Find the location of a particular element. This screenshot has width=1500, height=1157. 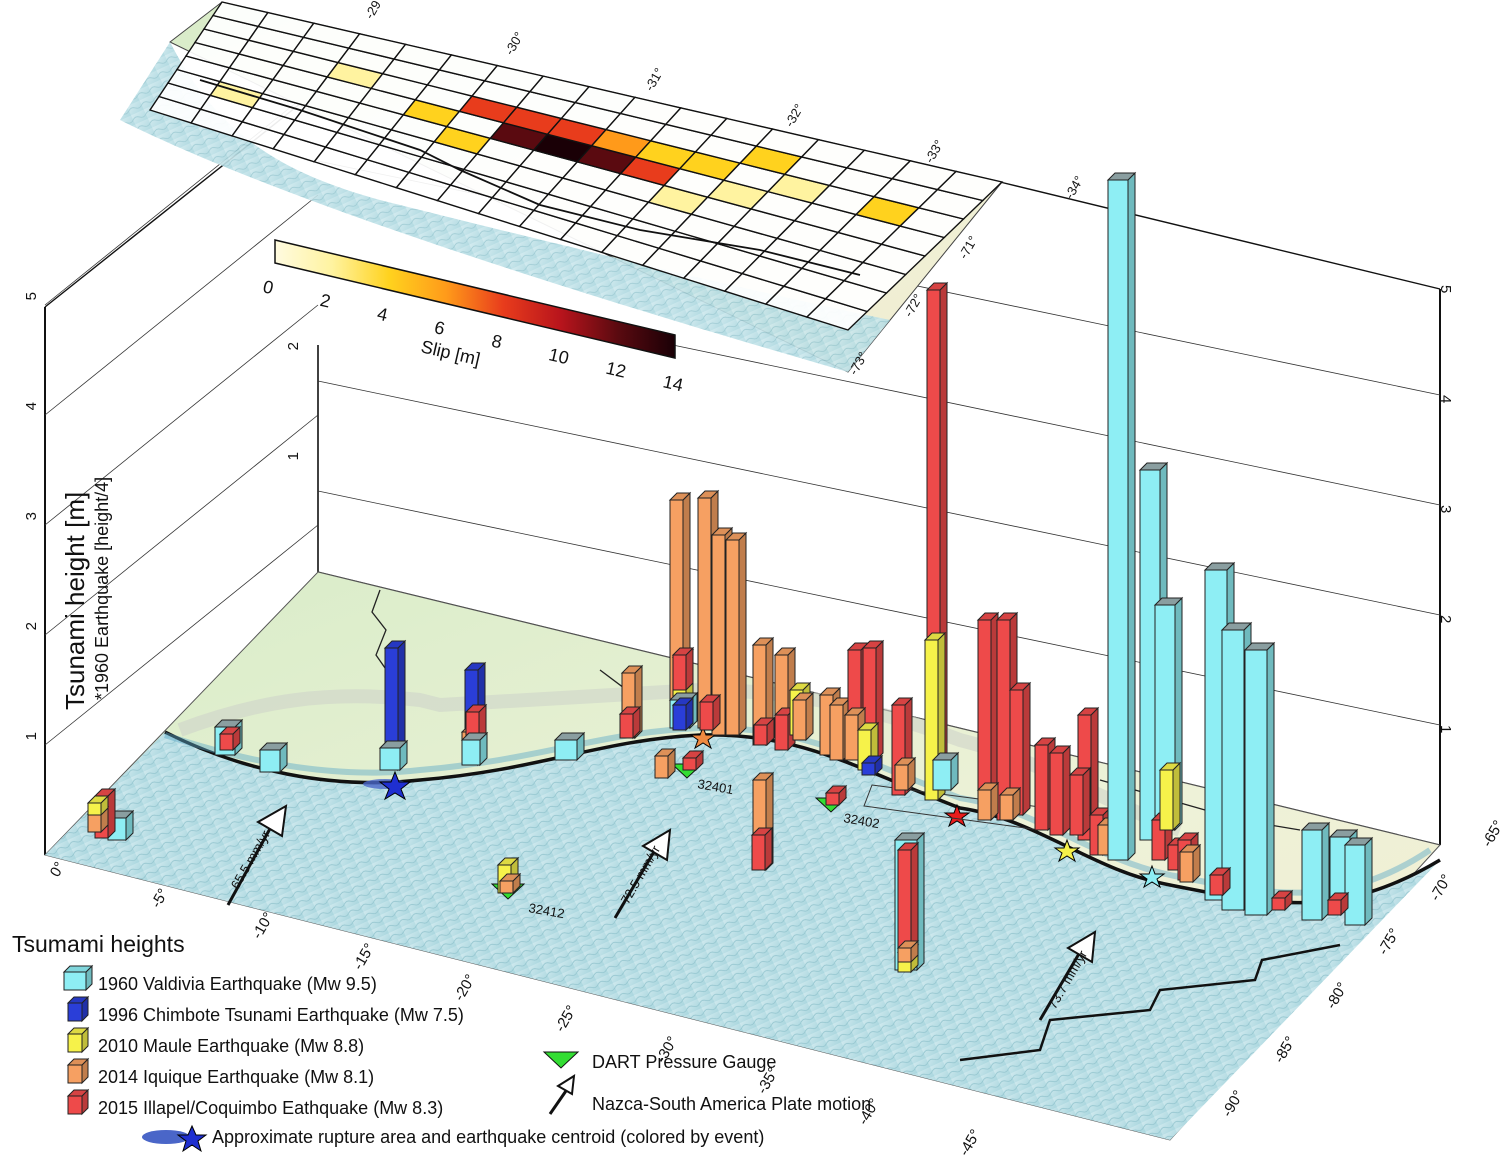

z-axis-label: Tsunami height [m] is located at coordinates (75, 601).